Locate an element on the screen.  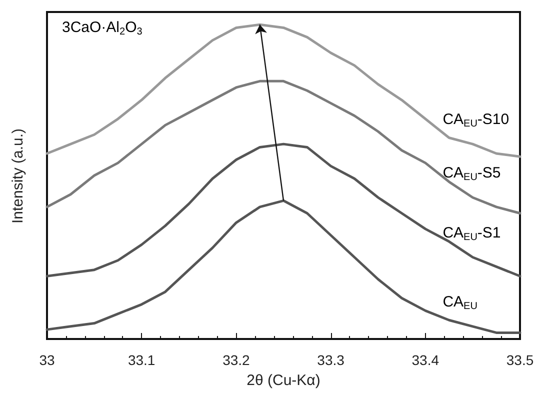
x-tick-label: 33.2 is located at coordinates (236, 360).